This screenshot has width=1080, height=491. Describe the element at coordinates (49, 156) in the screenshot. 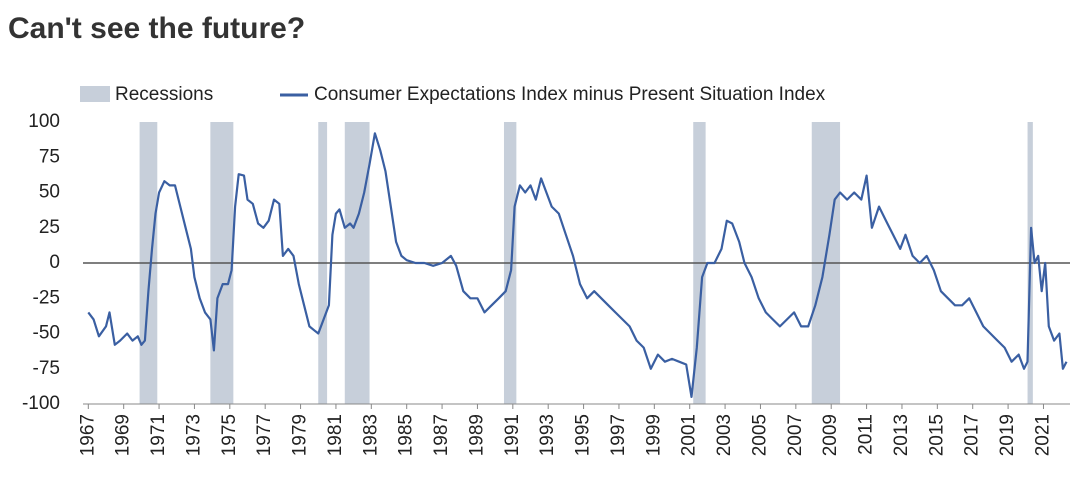

I see `y-tick-label: 75` at that location.